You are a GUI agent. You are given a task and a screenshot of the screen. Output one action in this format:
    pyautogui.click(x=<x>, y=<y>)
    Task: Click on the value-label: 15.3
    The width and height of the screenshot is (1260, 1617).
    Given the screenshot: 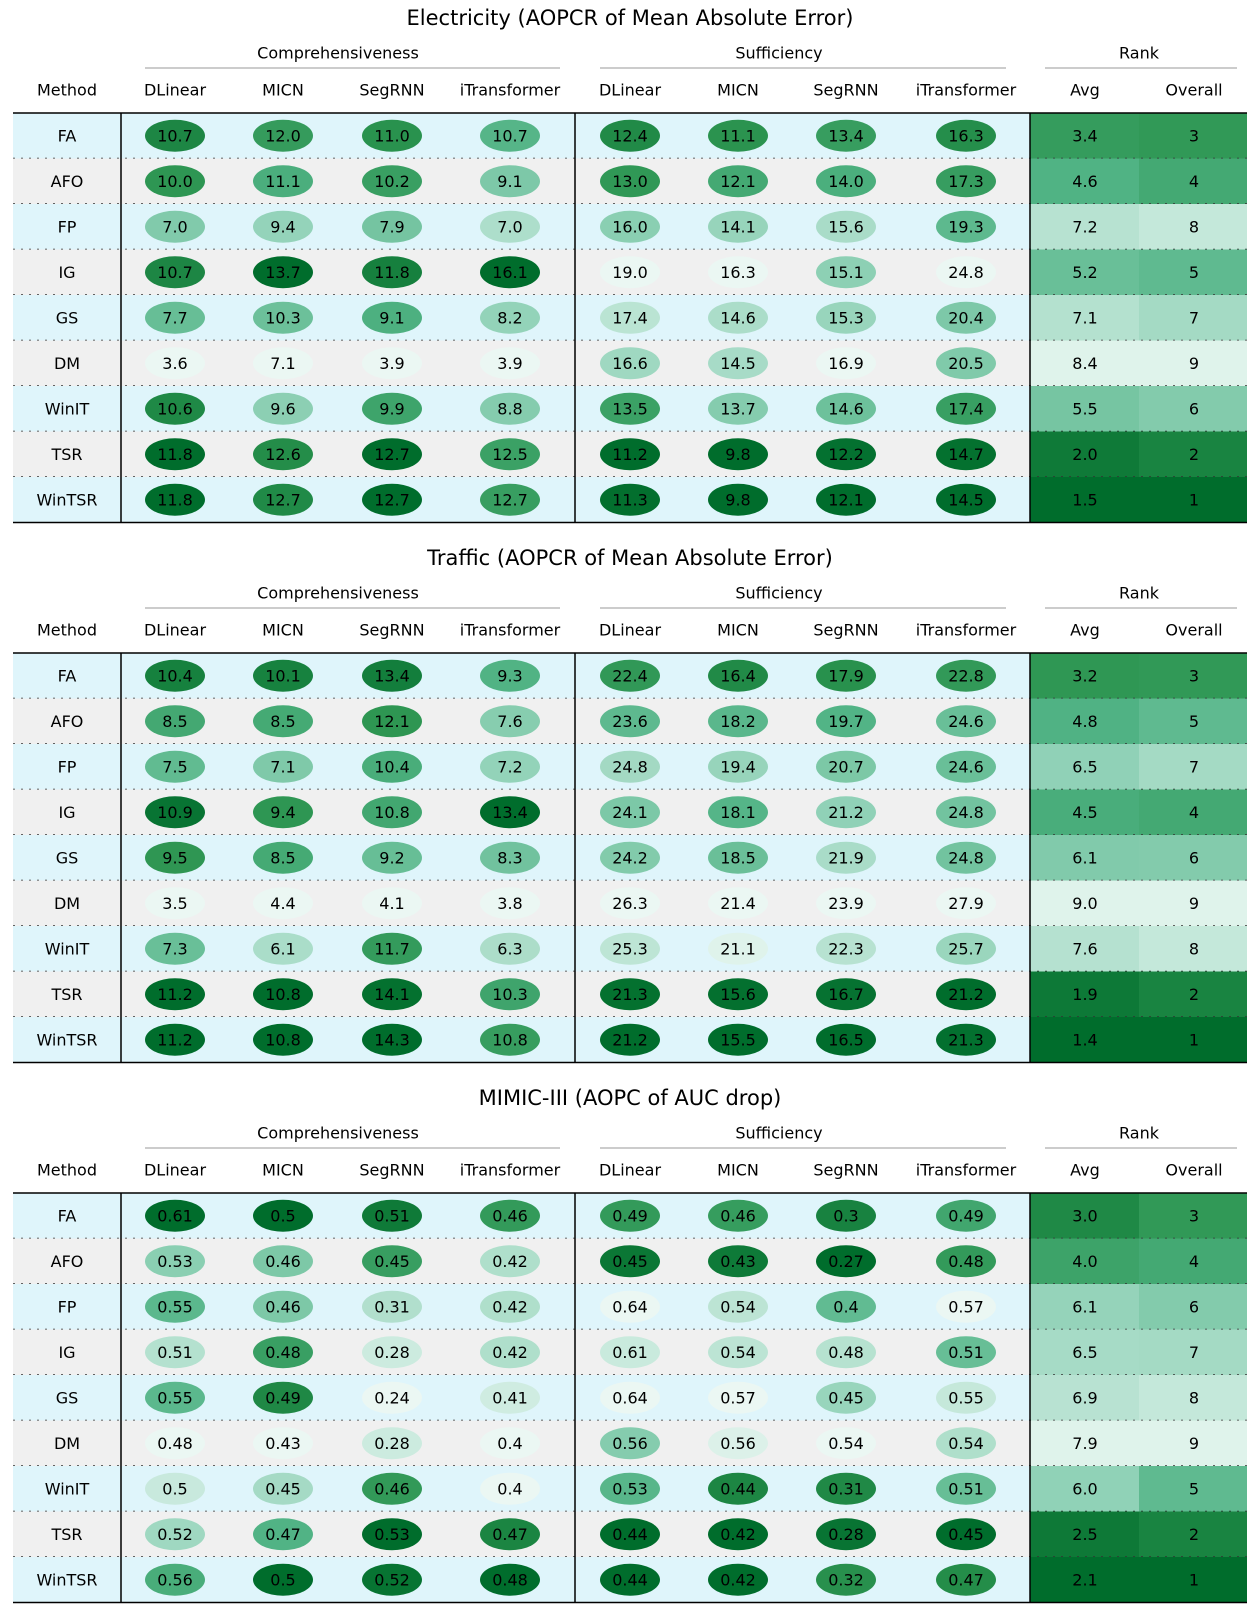 What is the action you would take?
    pyautogui.click(x=846, y=317)
    